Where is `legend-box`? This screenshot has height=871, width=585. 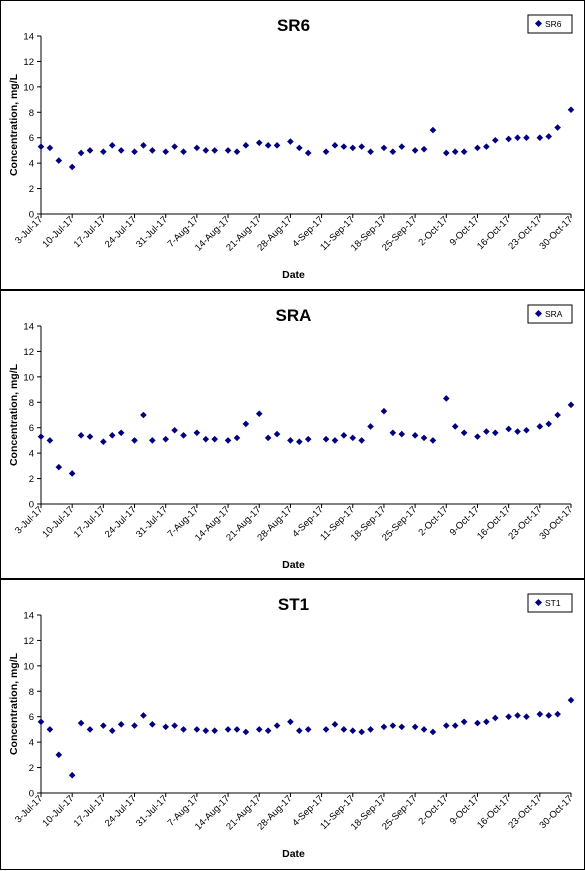
legend-box is located at coordinates (550, 603).